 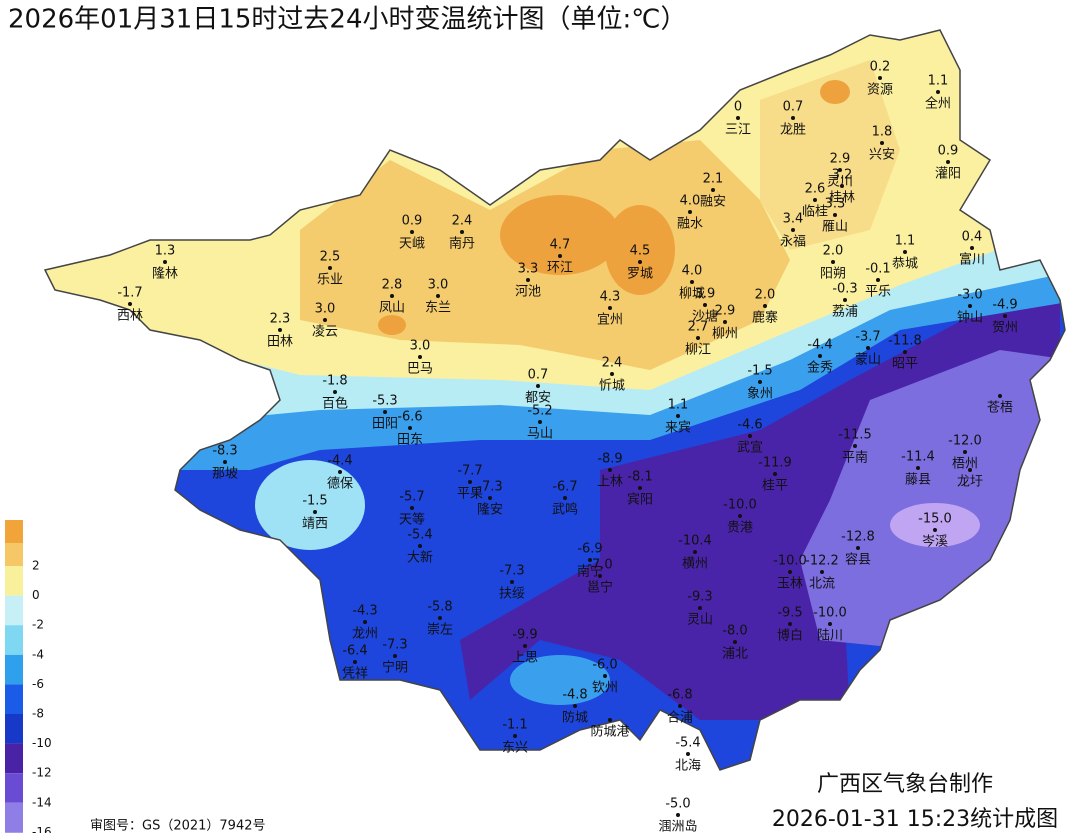 What do you see at coordinates (339, 461) in the screenshot?
I see `station-value: -4.4` at bounding box center [339, 461].